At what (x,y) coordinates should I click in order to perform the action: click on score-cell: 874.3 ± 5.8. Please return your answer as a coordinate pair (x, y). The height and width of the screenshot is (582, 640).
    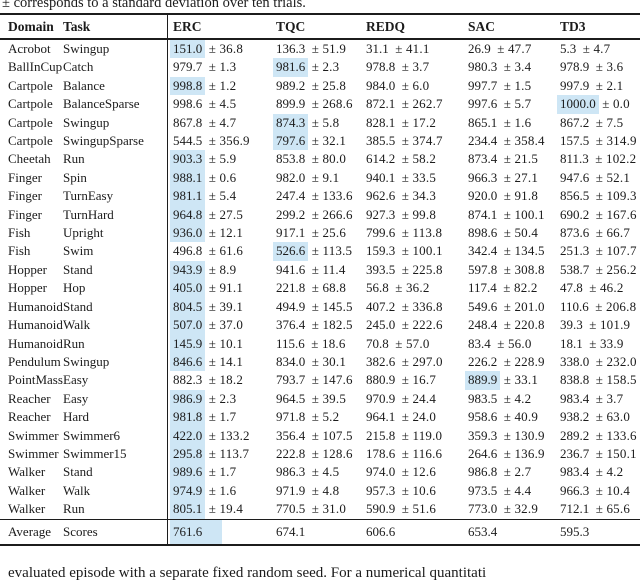
    Looking at the image, I should click on (319, 123).